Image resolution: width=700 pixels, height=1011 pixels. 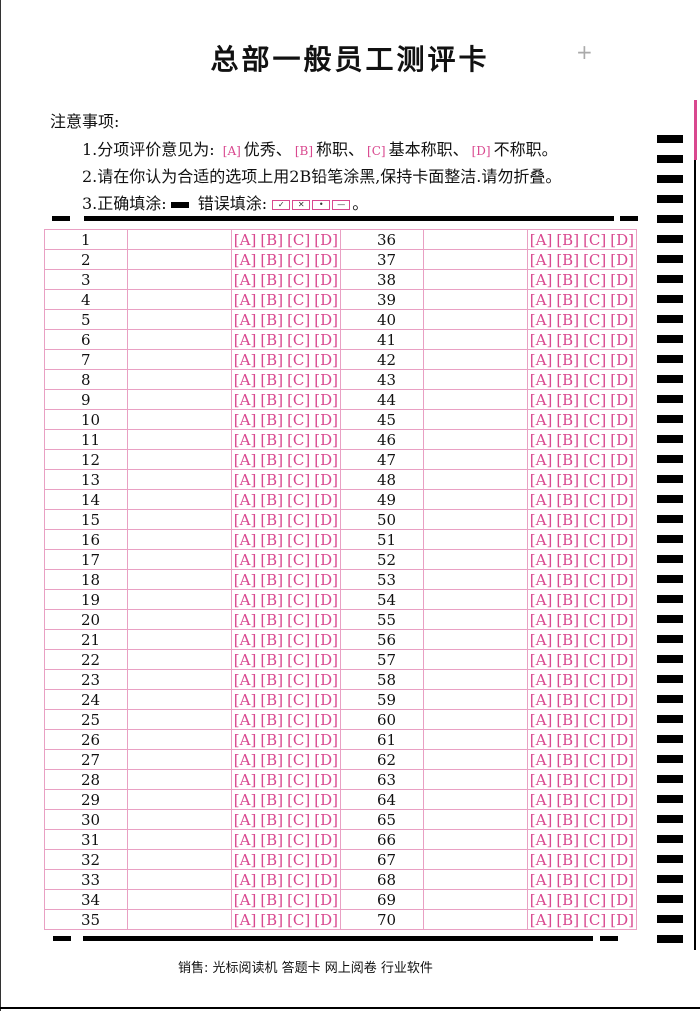 What do you see at coordinates (622, 319) in the screenshot?
I see `bubble-40-d: [D]` at bounding box center [622, 319].